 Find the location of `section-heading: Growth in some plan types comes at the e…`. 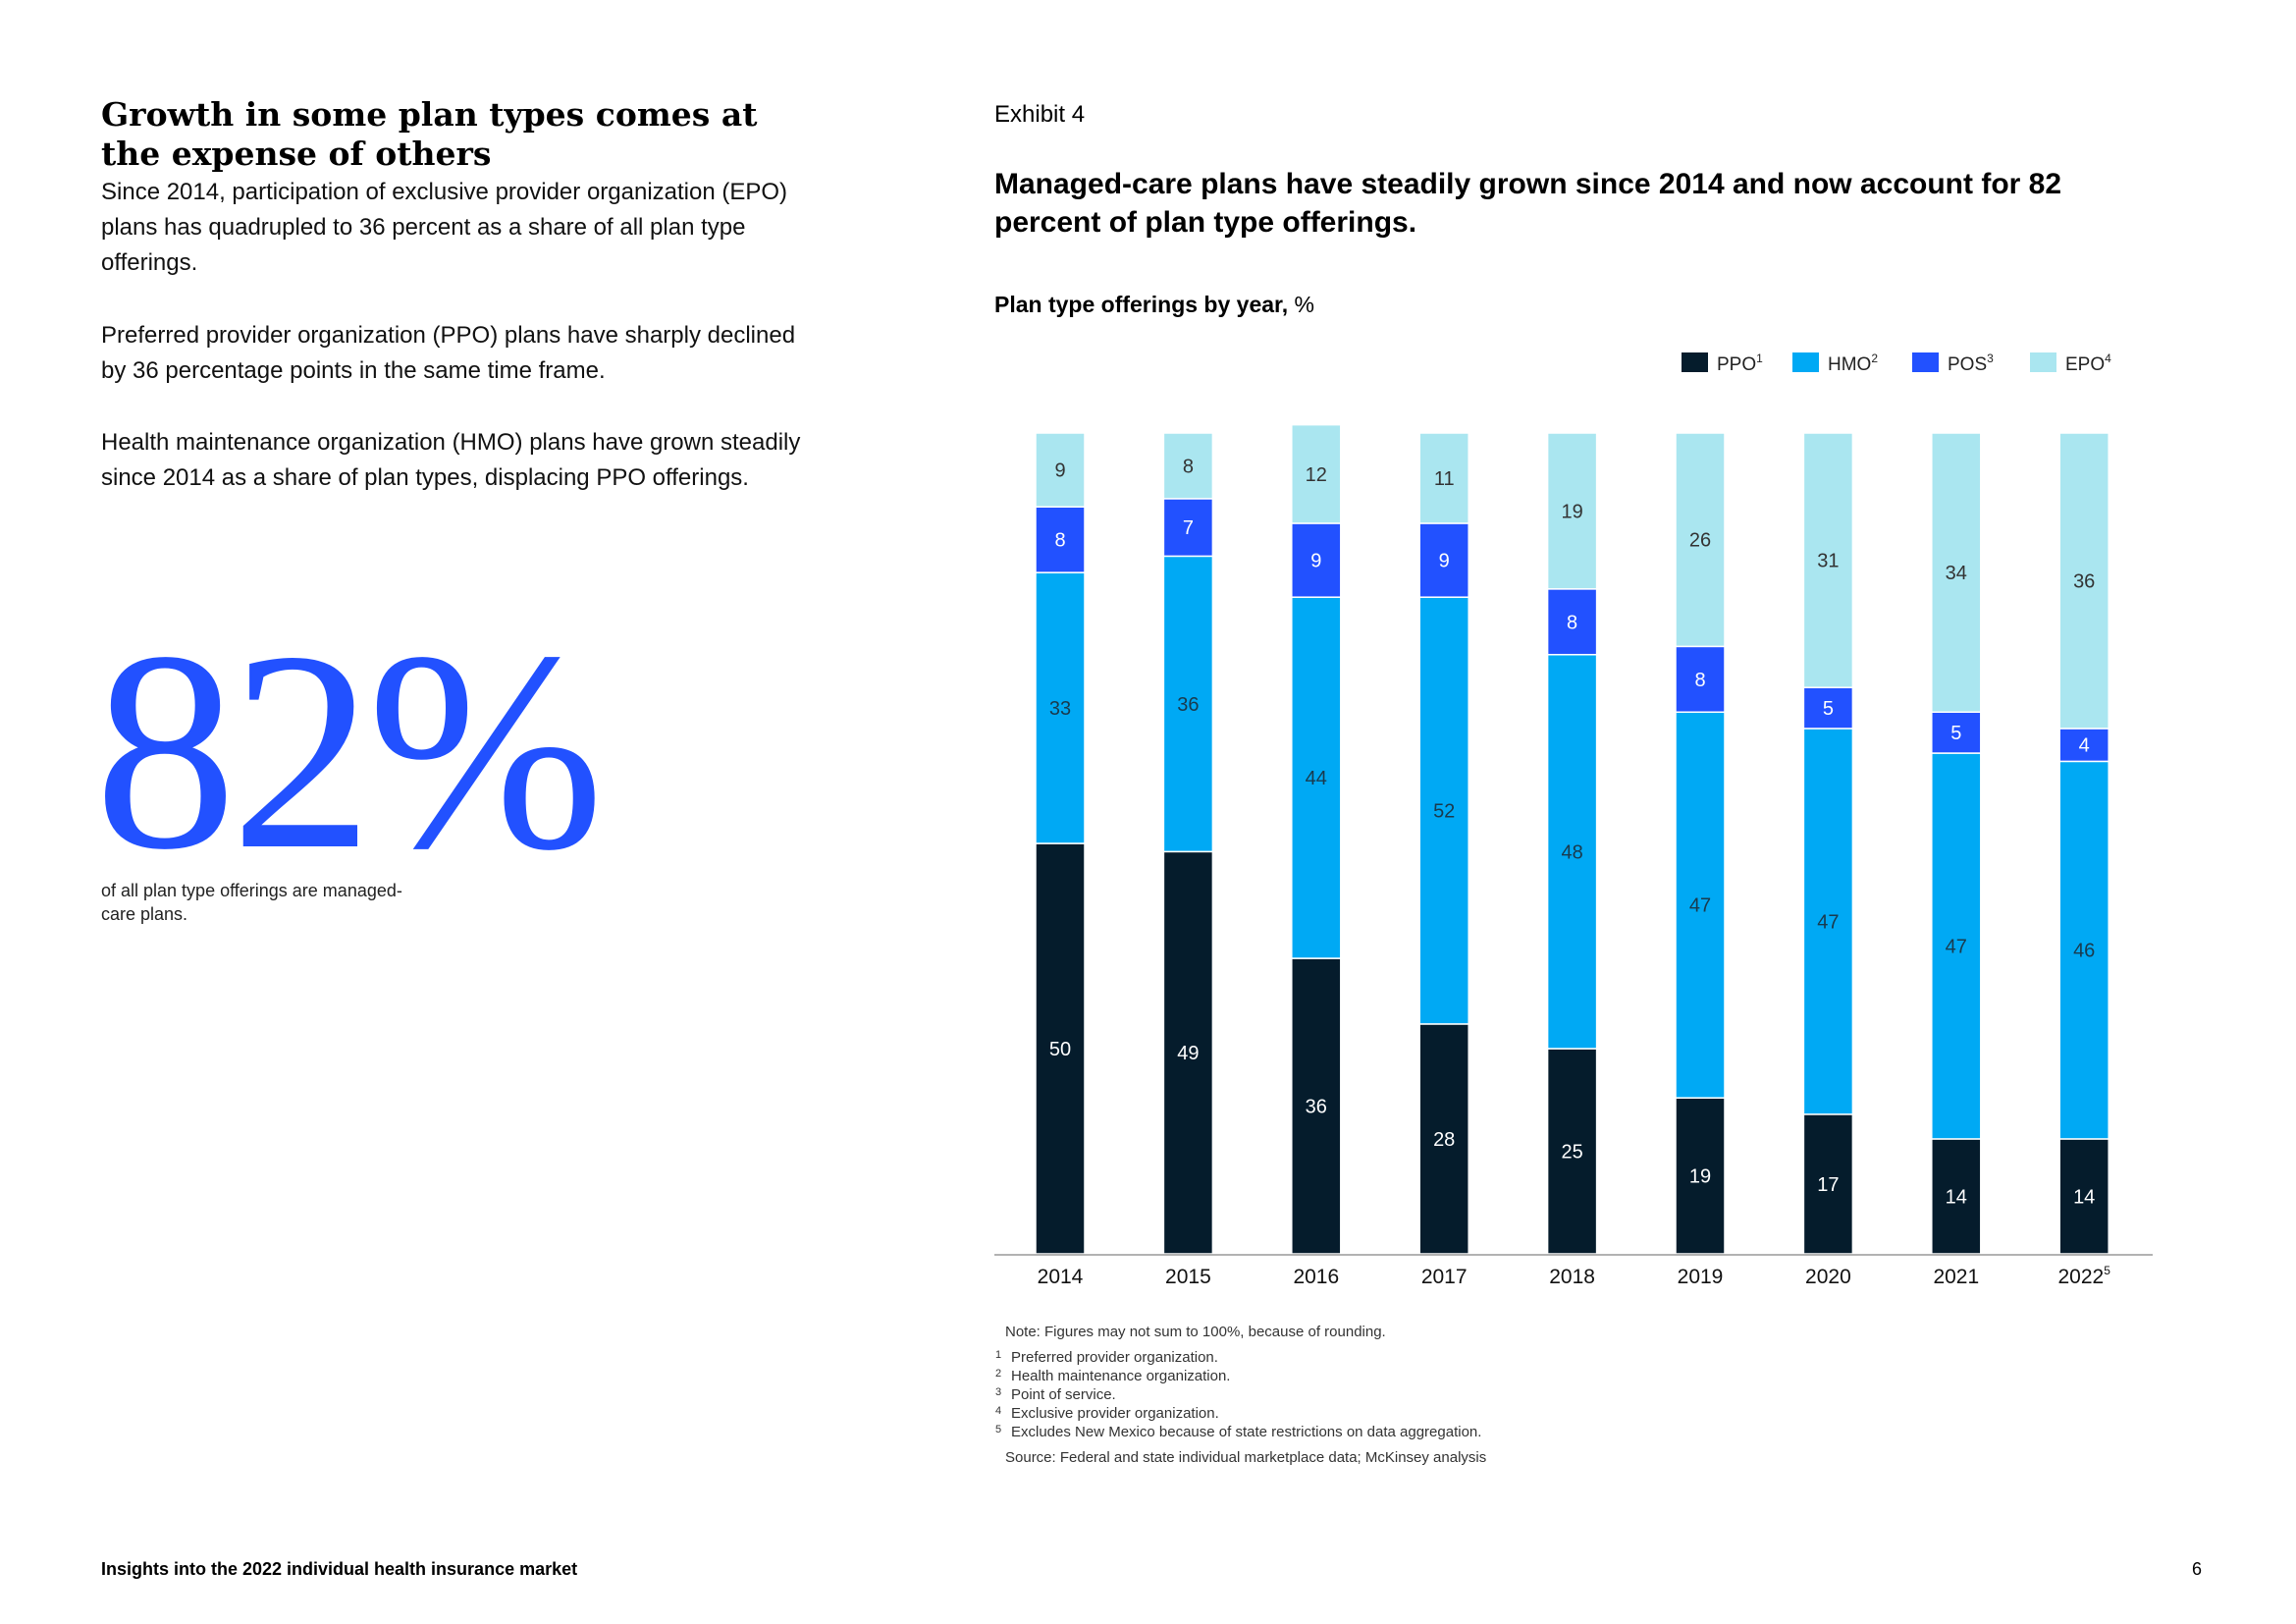

section-heading: Growth in some plan types comes at the e… is located at coordinates (430, 134).